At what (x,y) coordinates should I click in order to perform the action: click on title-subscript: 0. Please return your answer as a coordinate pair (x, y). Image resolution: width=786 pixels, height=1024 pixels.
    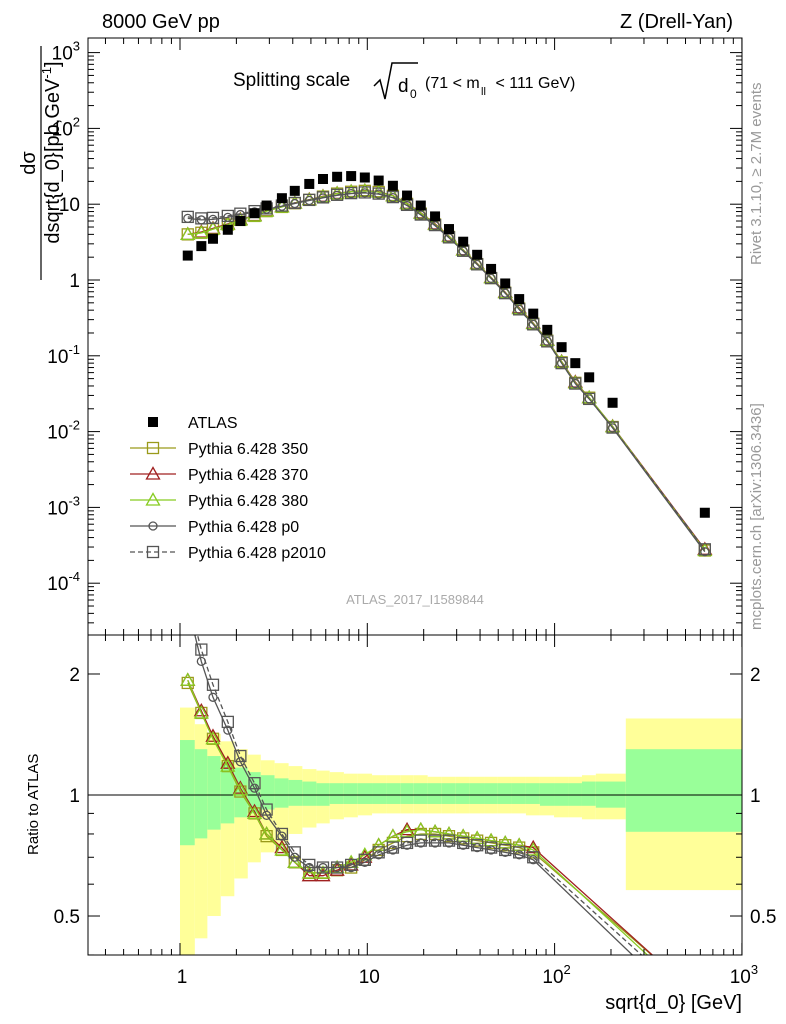
    Looking at the image, I should click on (413, 94).